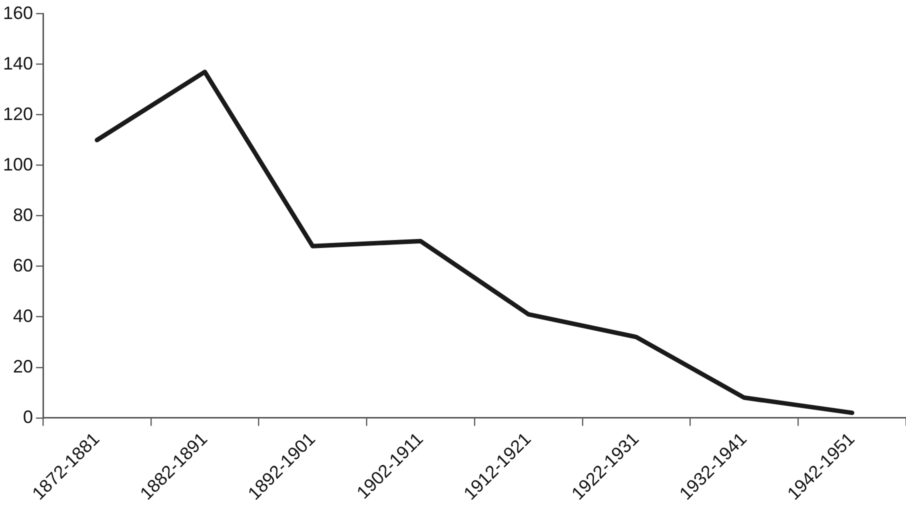 The image size is (906, 508). Describe the element at coordinates (18, 114) in the screenshot. I see `y-tick-label: 120` at that location.